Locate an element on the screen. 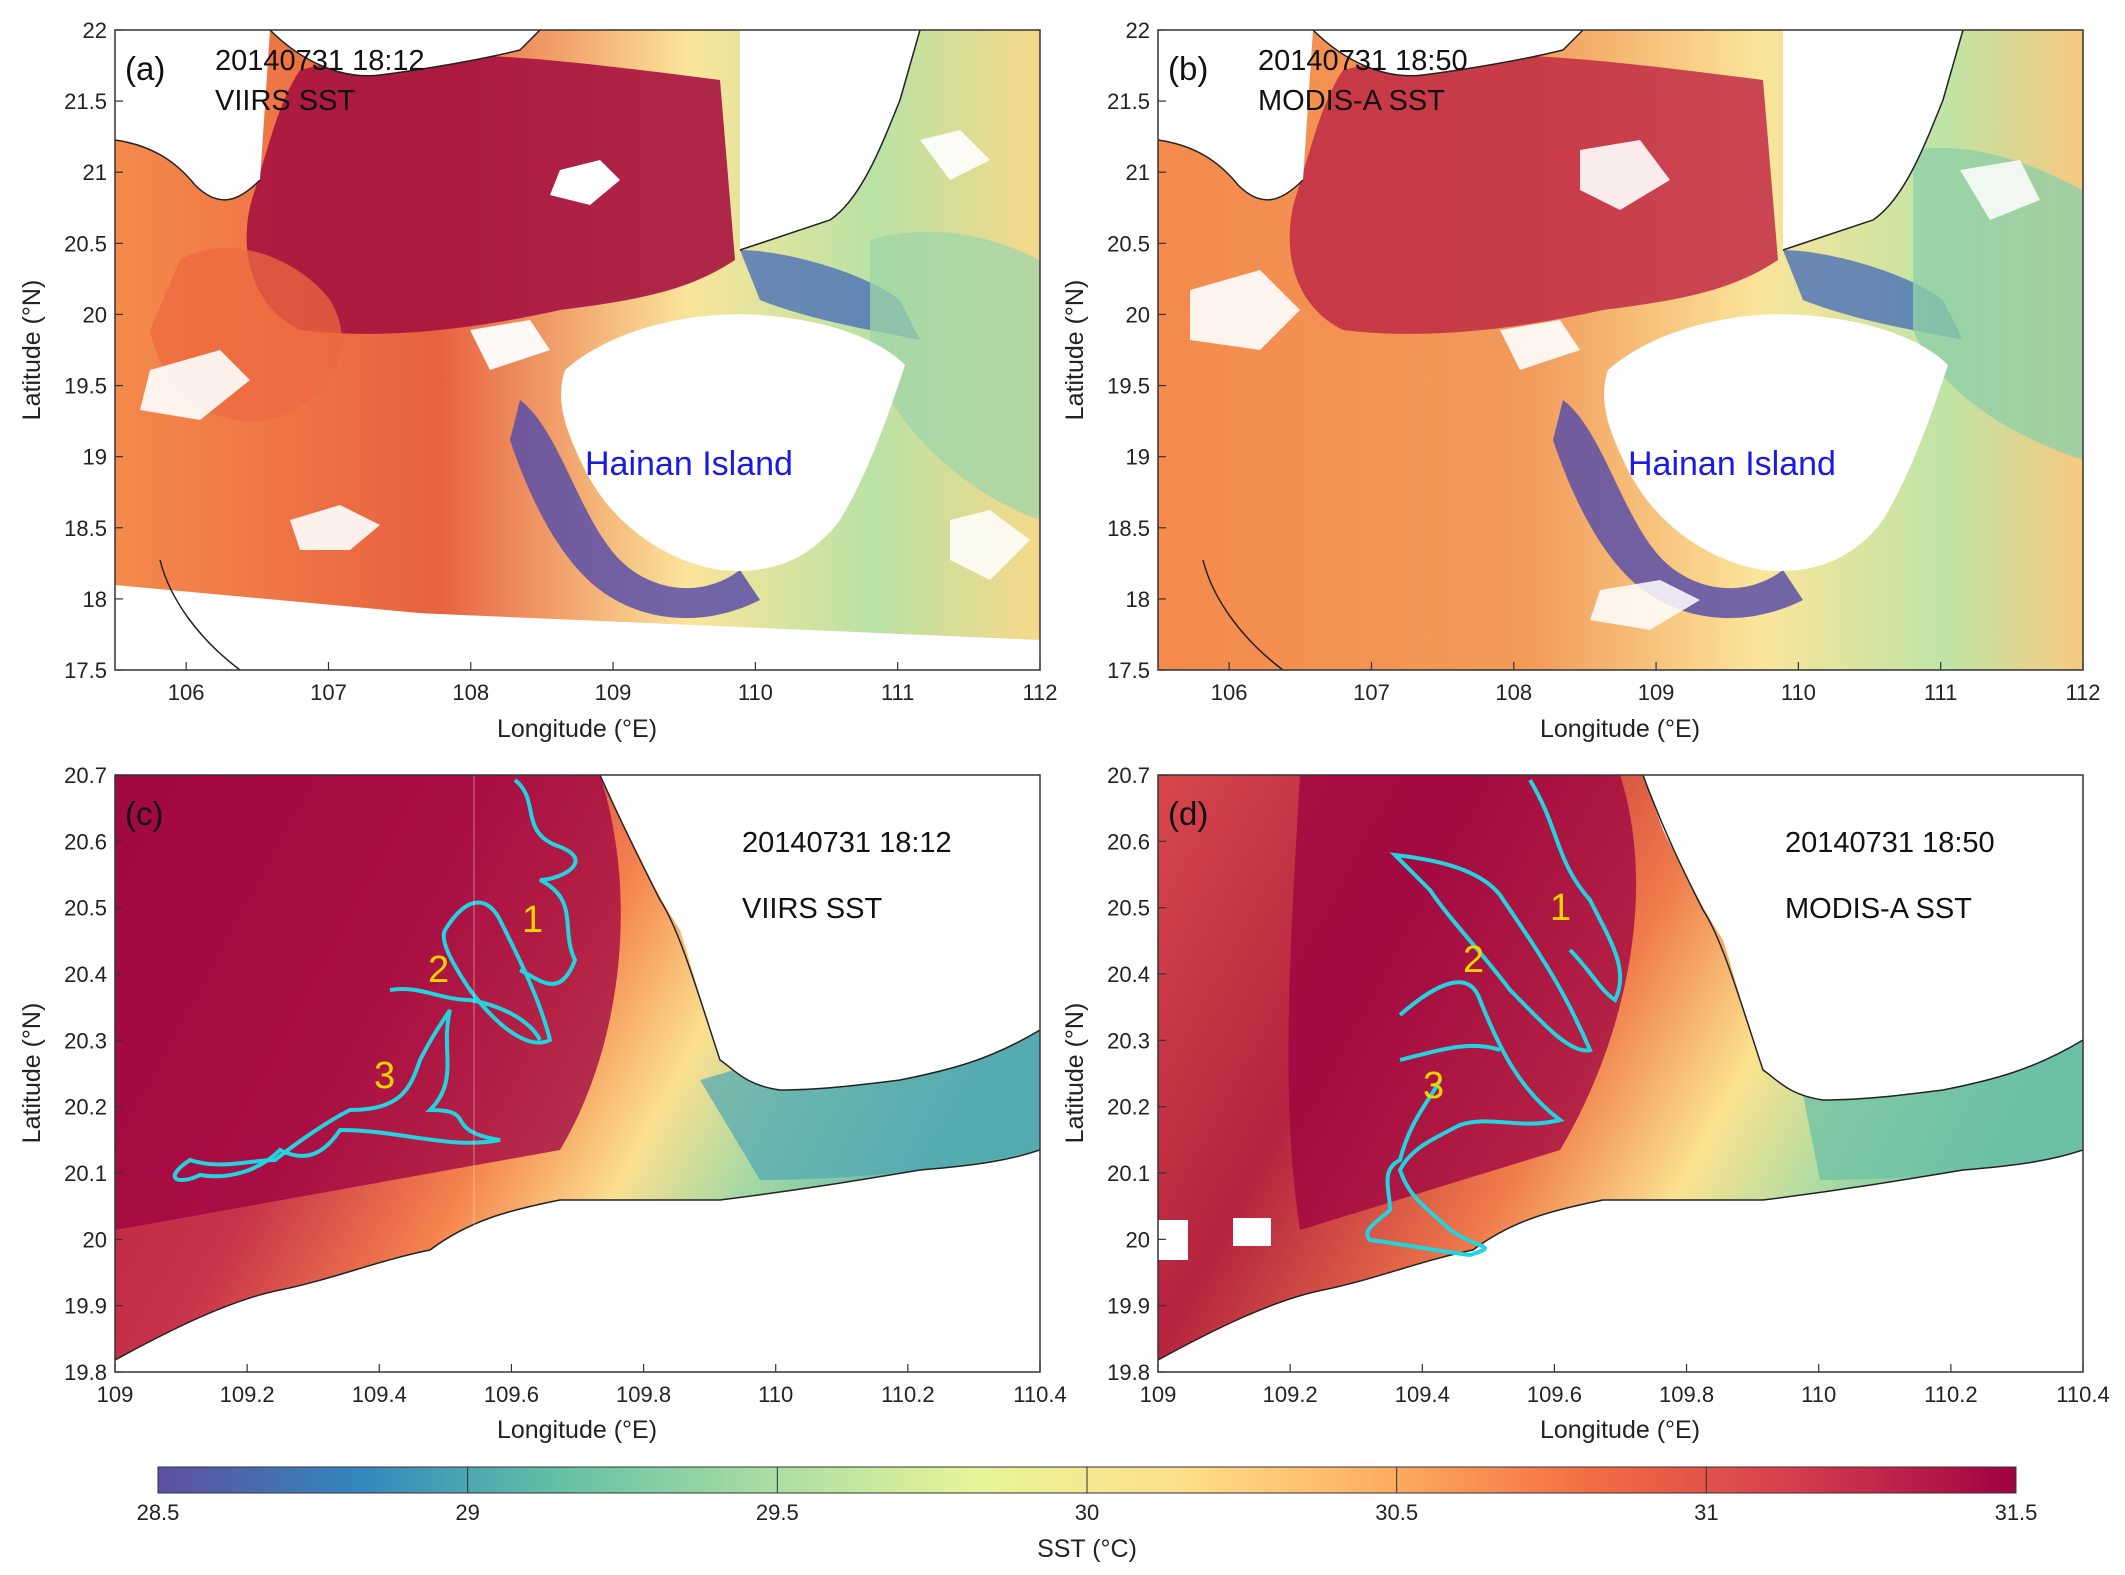 This screenshot has width=2125, height=1575. panel-c-ylabel: Latitude (°N) is located at coordinates (32, 1073).